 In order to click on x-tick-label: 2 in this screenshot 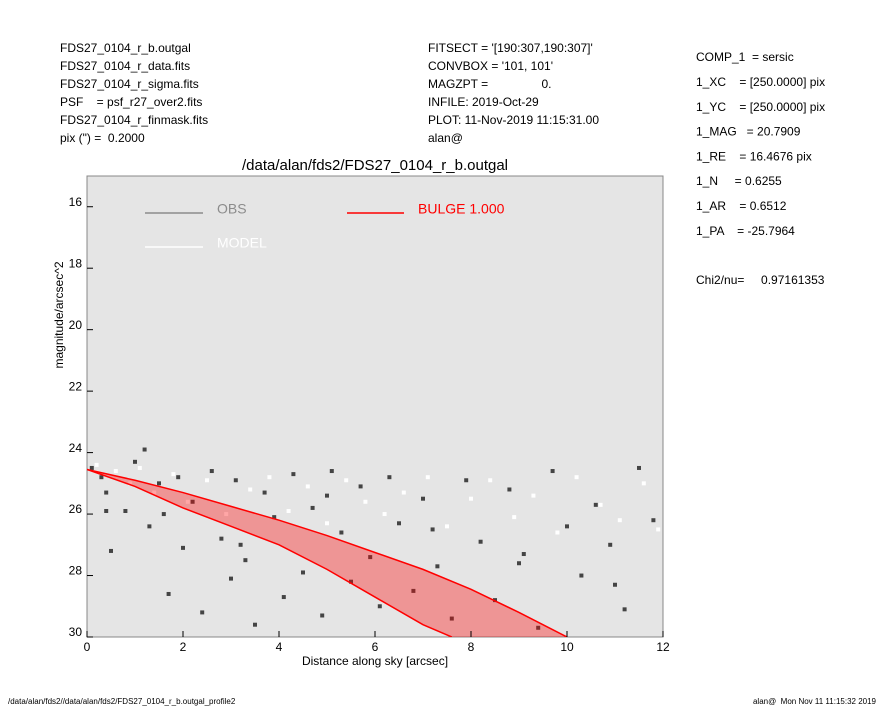, I will do `click(183, 647)`.